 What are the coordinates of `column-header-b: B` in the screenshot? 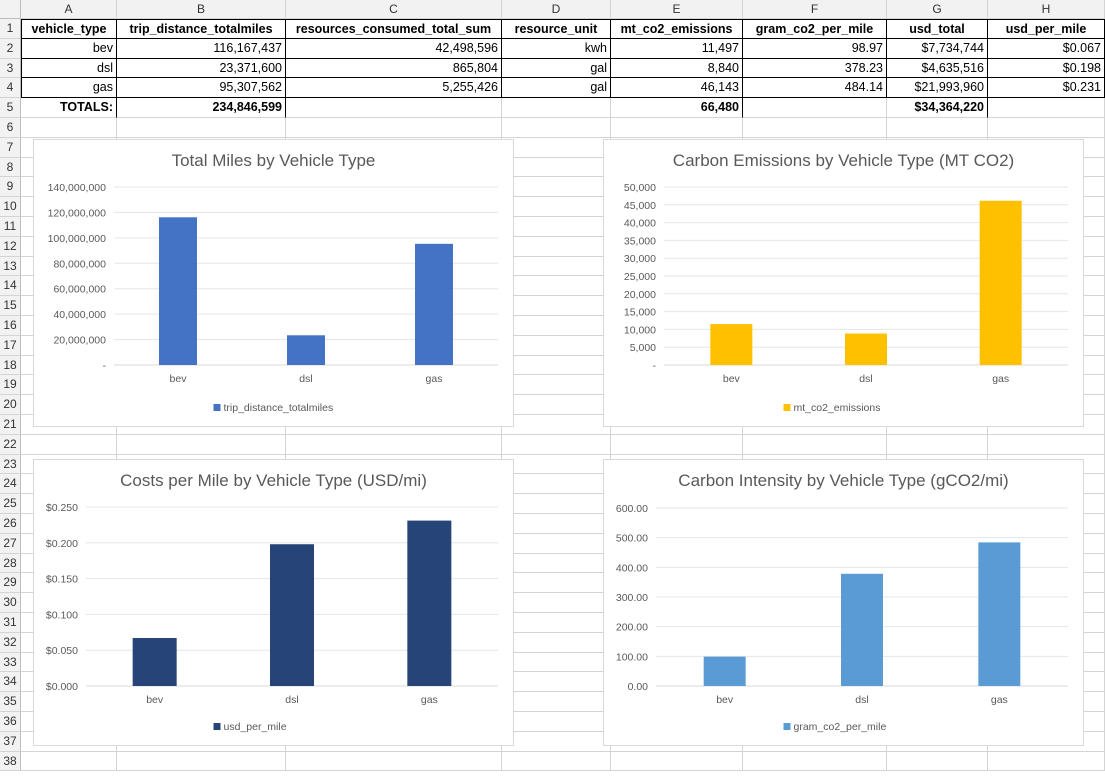 It's located at (201, 9).